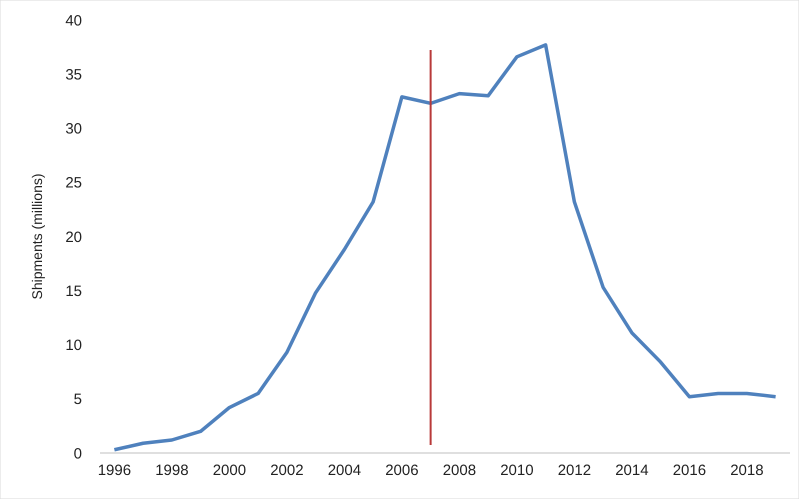  What do you see at coordinates (78, 399) in the screenshot?
I see `y-tick-label: 5` at bounding box center [78, 399].